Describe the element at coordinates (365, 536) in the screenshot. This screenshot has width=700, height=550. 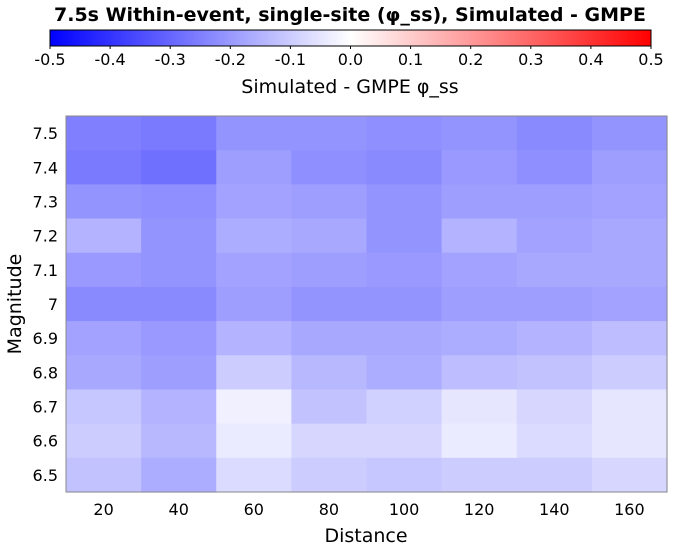
I see `x-axis-label: Distance` at that location.